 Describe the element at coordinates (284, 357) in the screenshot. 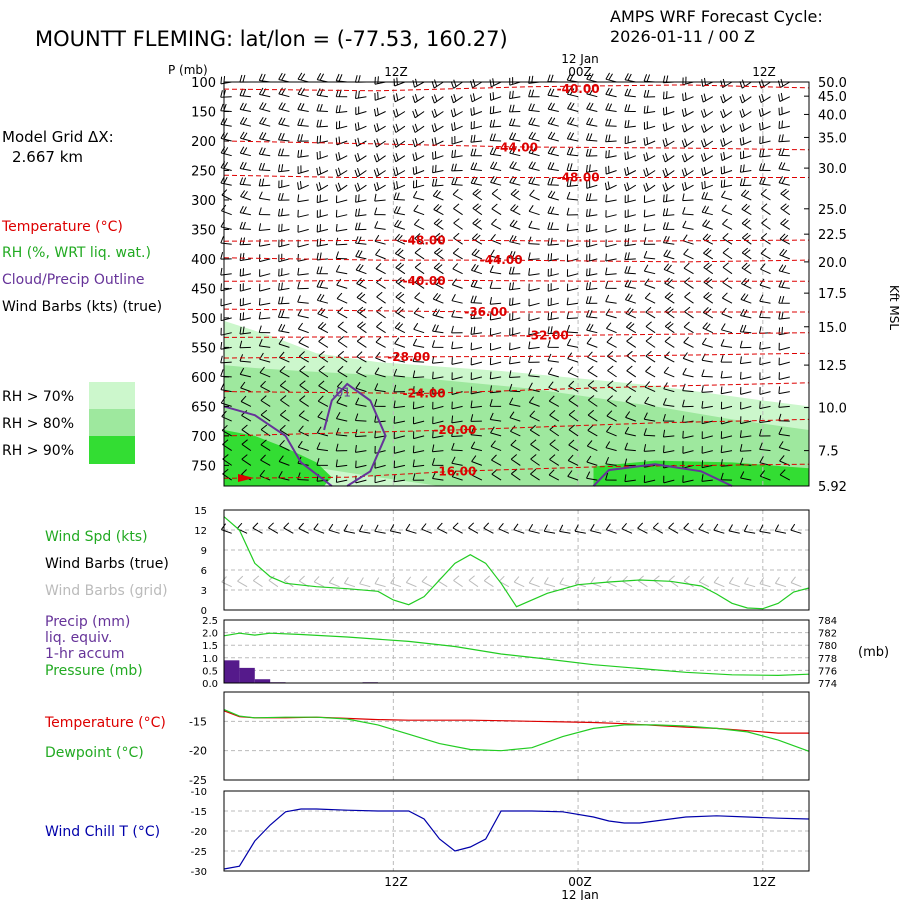

I see `wind-barb-r19-c3` at that location.